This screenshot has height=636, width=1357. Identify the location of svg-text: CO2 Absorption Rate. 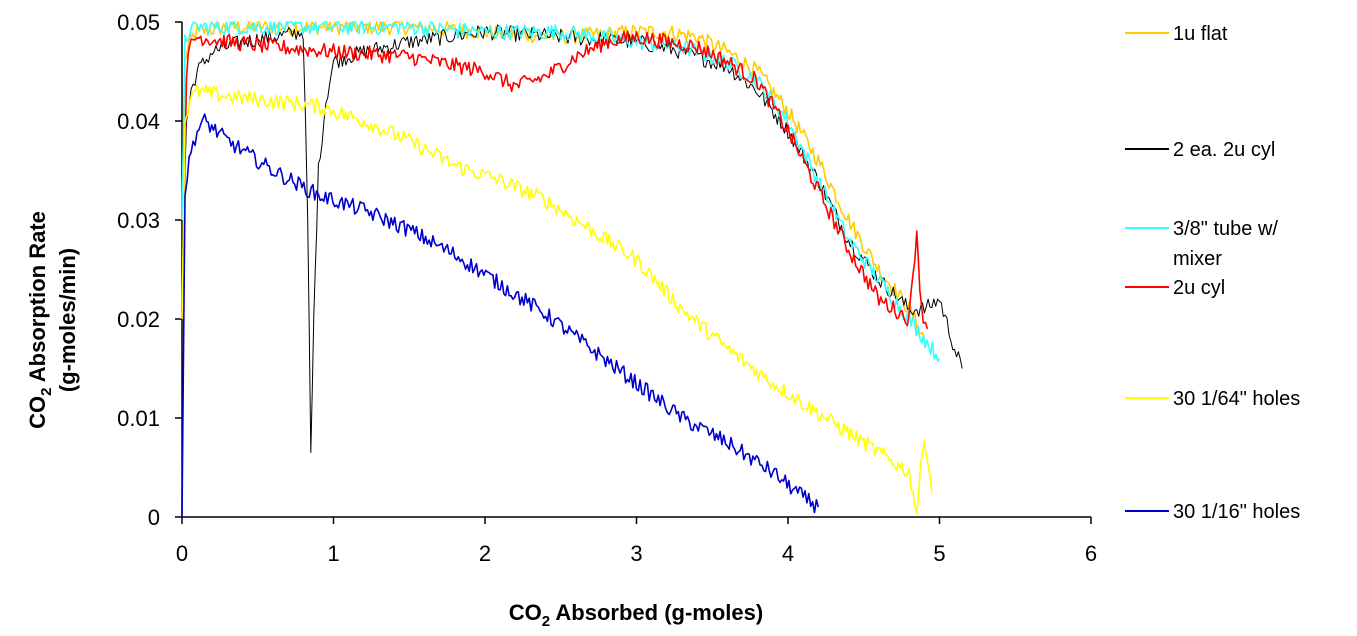
(40, 320).